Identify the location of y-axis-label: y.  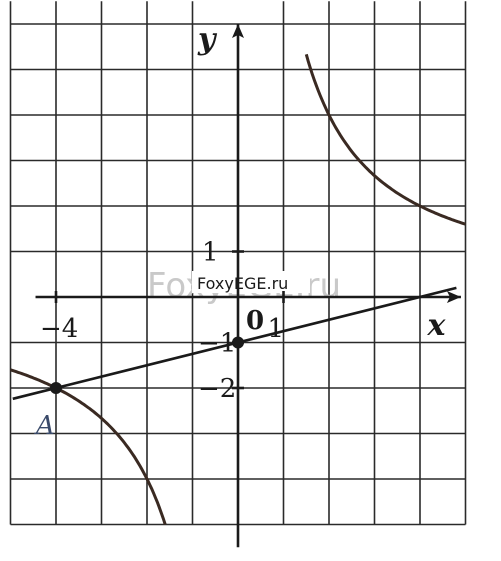
(207, 39).